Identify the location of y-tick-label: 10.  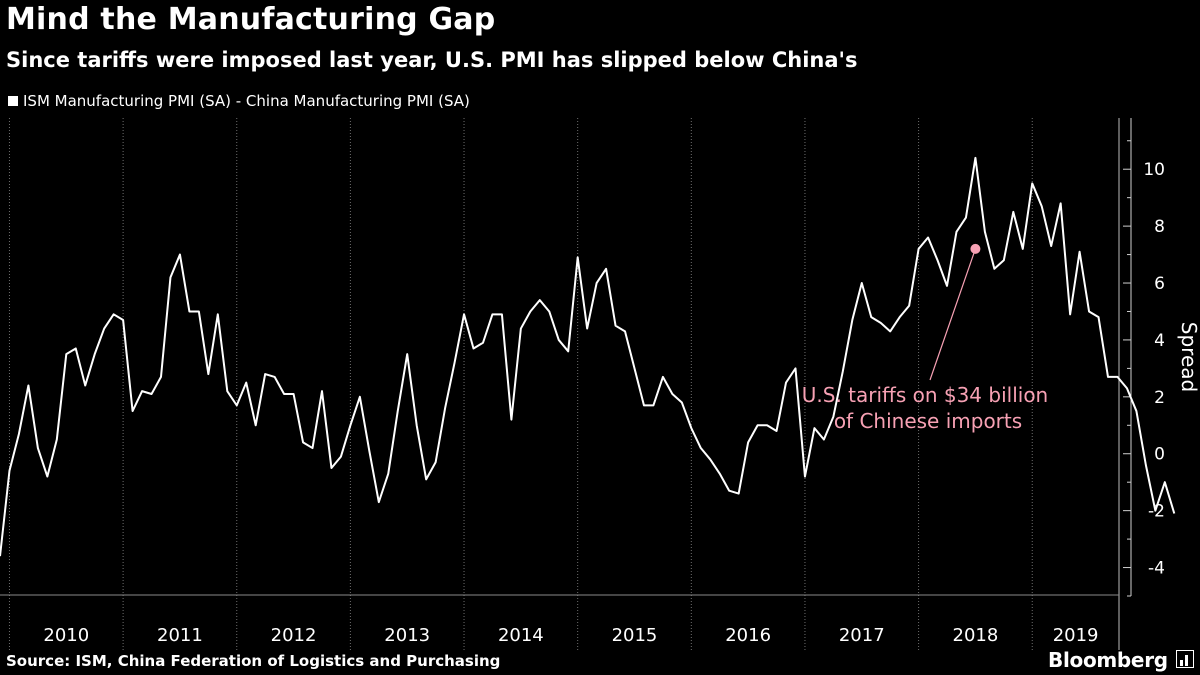
(1154, 170).